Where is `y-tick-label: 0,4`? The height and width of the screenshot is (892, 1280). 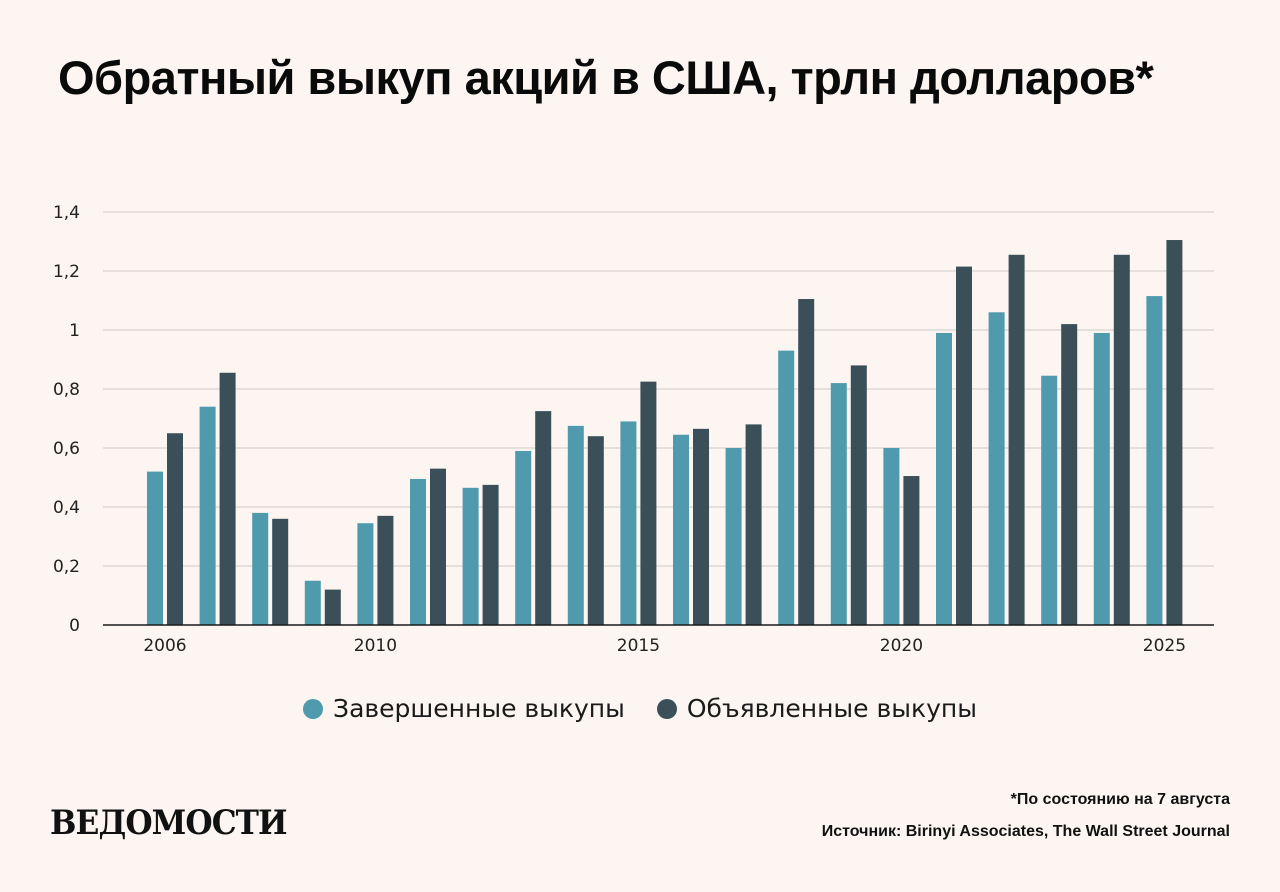
y-tick-label: 0,4 is located at coordinates (66, 508).